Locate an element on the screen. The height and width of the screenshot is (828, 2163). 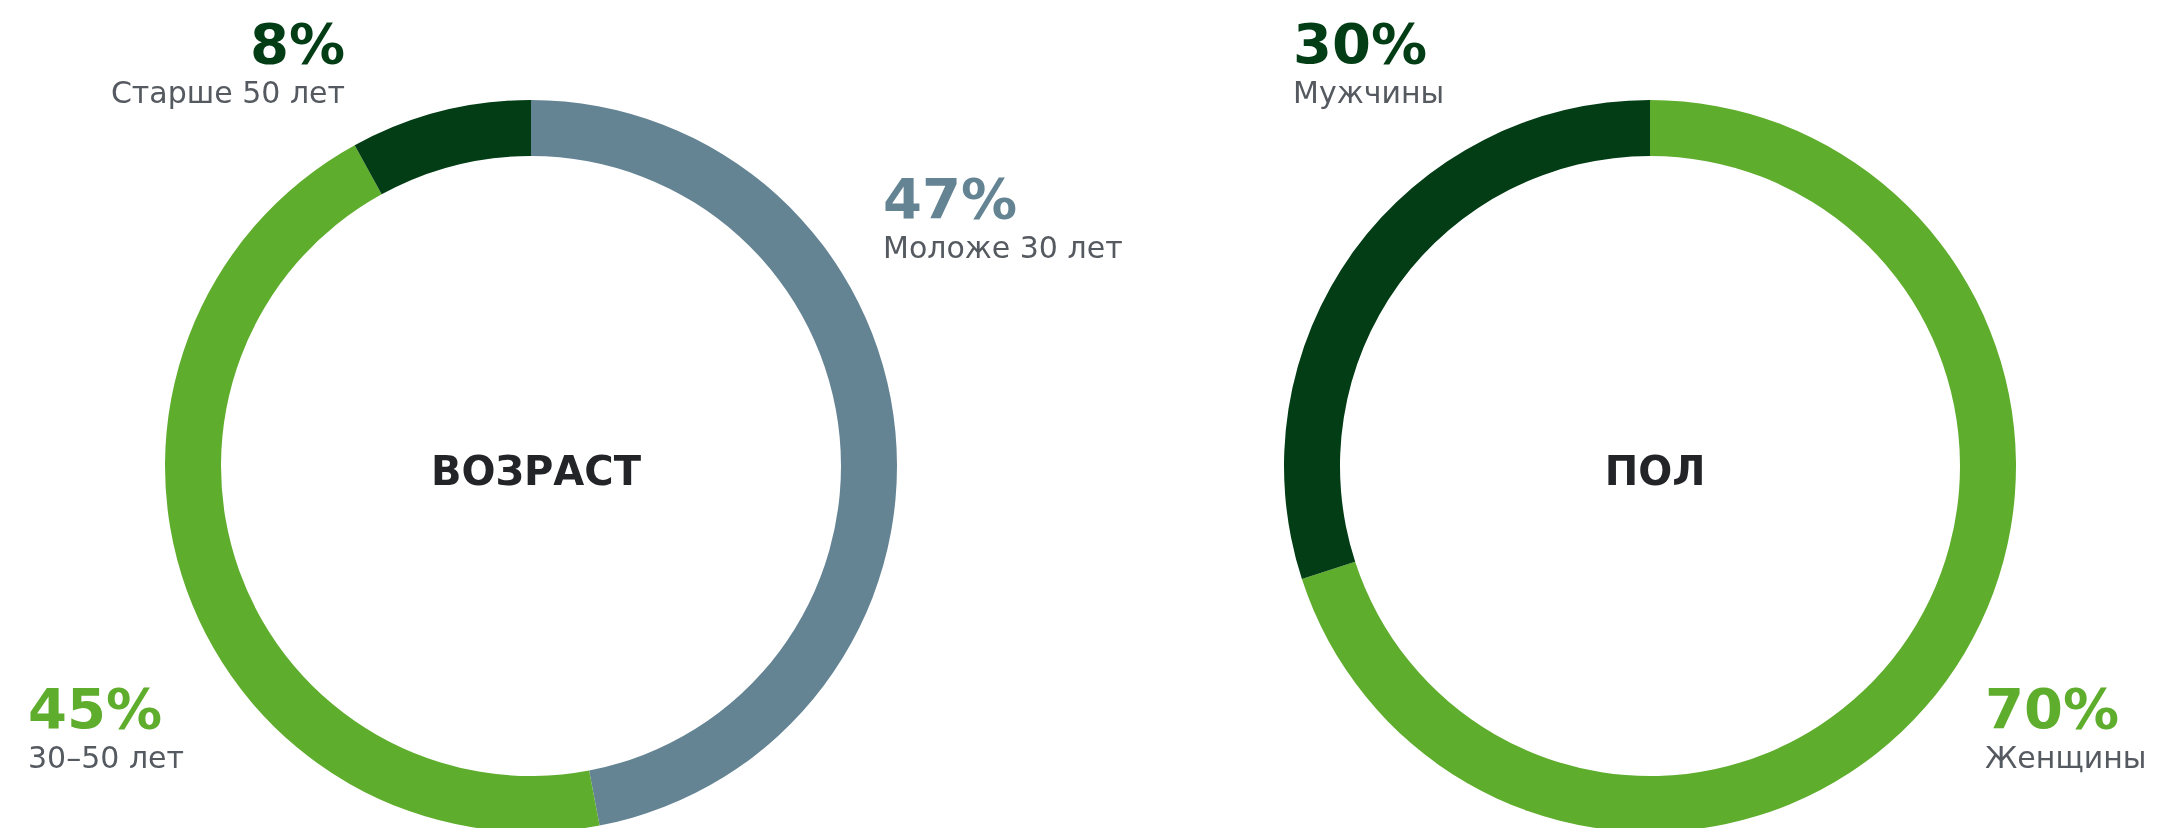
data-label: 70% is located at coordinates (2052, 708).